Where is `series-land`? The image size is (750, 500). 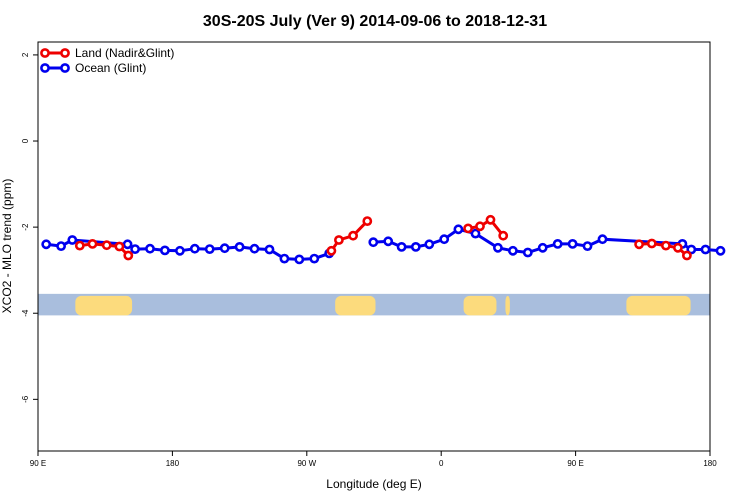 series-land is located at coordinates (383, 237).